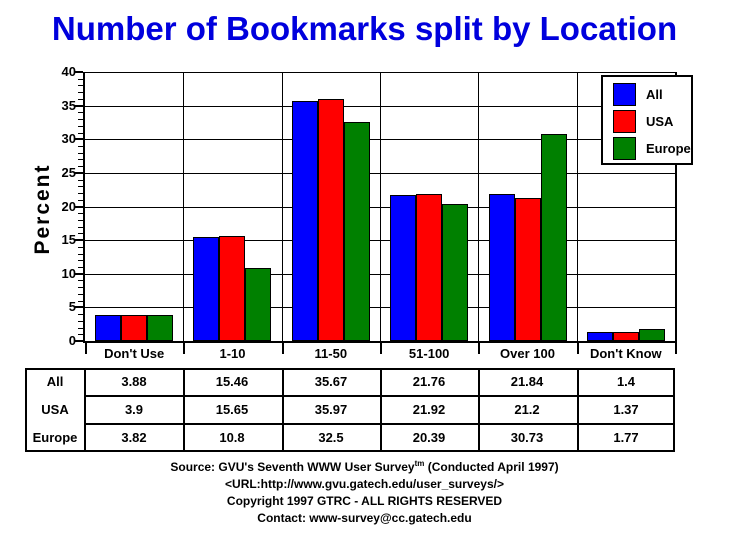 This screenshot has height=553, width=729. What do you see at coordinates (232, 381) in the screenshot?
I see `table-cell-all-1-10: 15.46` at bounding box center [232, 381].